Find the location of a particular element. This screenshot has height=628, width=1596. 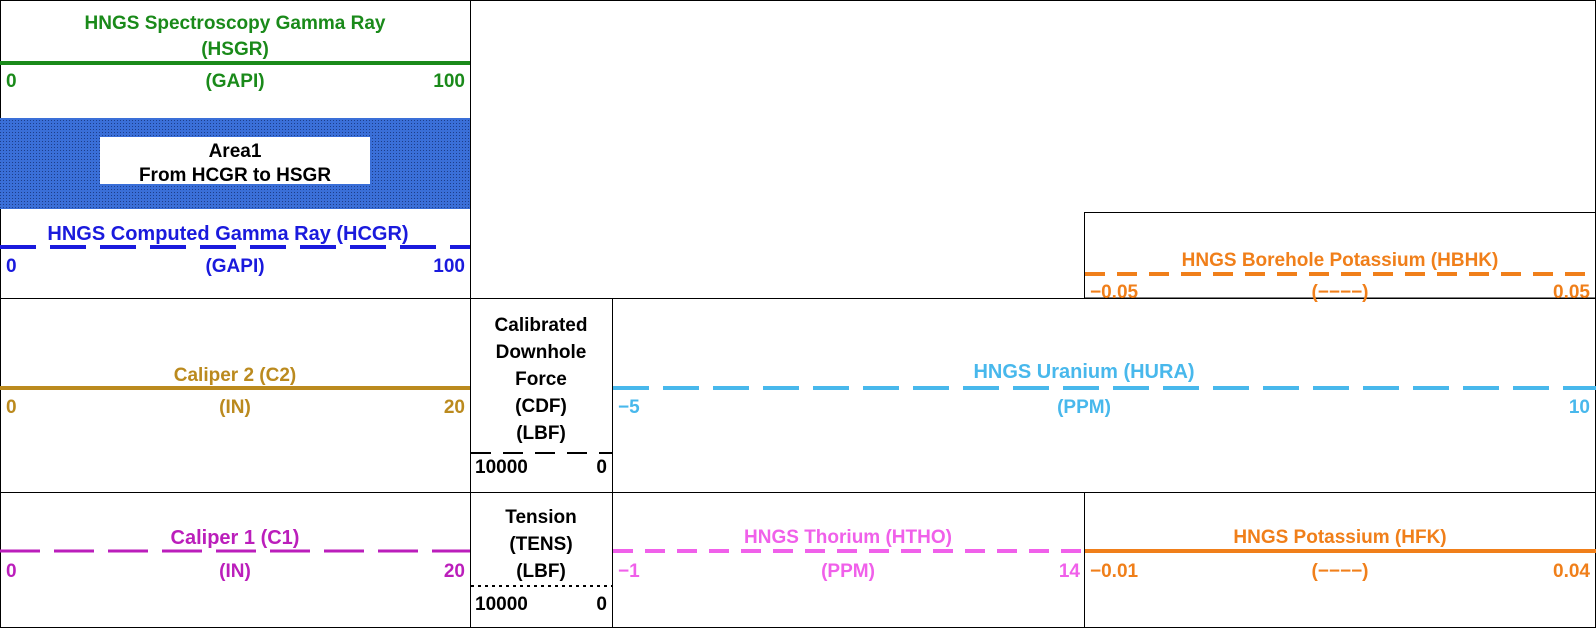

area-fill-legend: Area1 From HCGR to HSGR is located at coordinates (235, 163).